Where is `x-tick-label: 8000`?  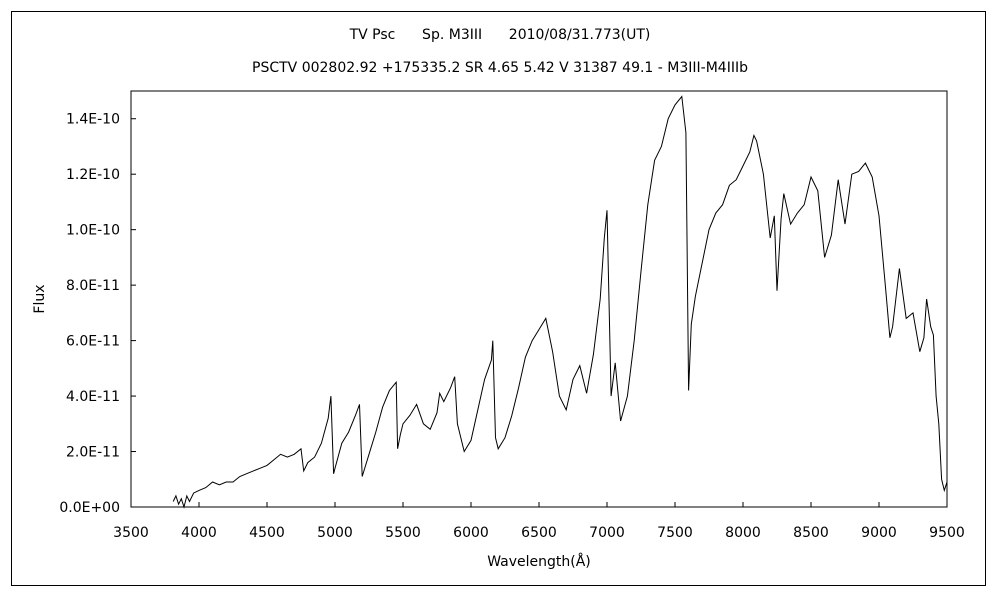 x-tick-label: 8000 is located at coordinates (743, 533).